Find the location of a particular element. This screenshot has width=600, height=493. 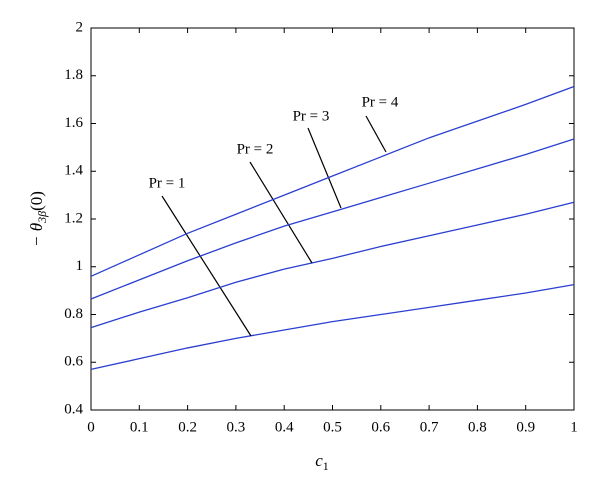

x-axis-label: c1 is located at coordinates (322, 462).